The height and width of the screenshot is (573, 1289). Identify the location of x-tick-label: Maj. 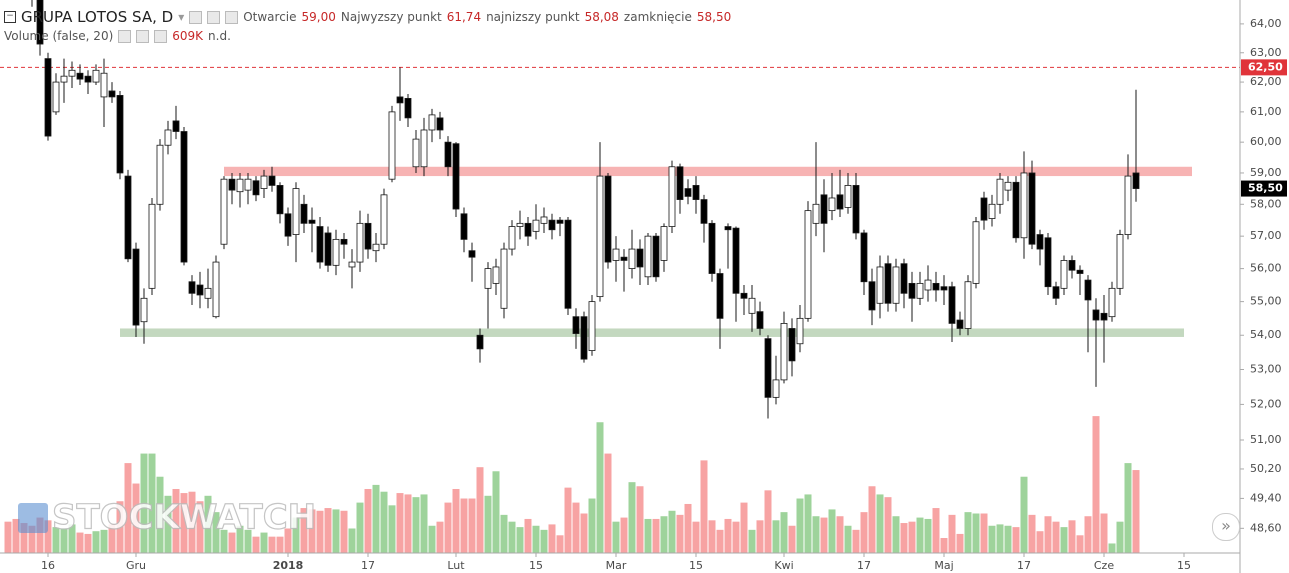
(943, 565).